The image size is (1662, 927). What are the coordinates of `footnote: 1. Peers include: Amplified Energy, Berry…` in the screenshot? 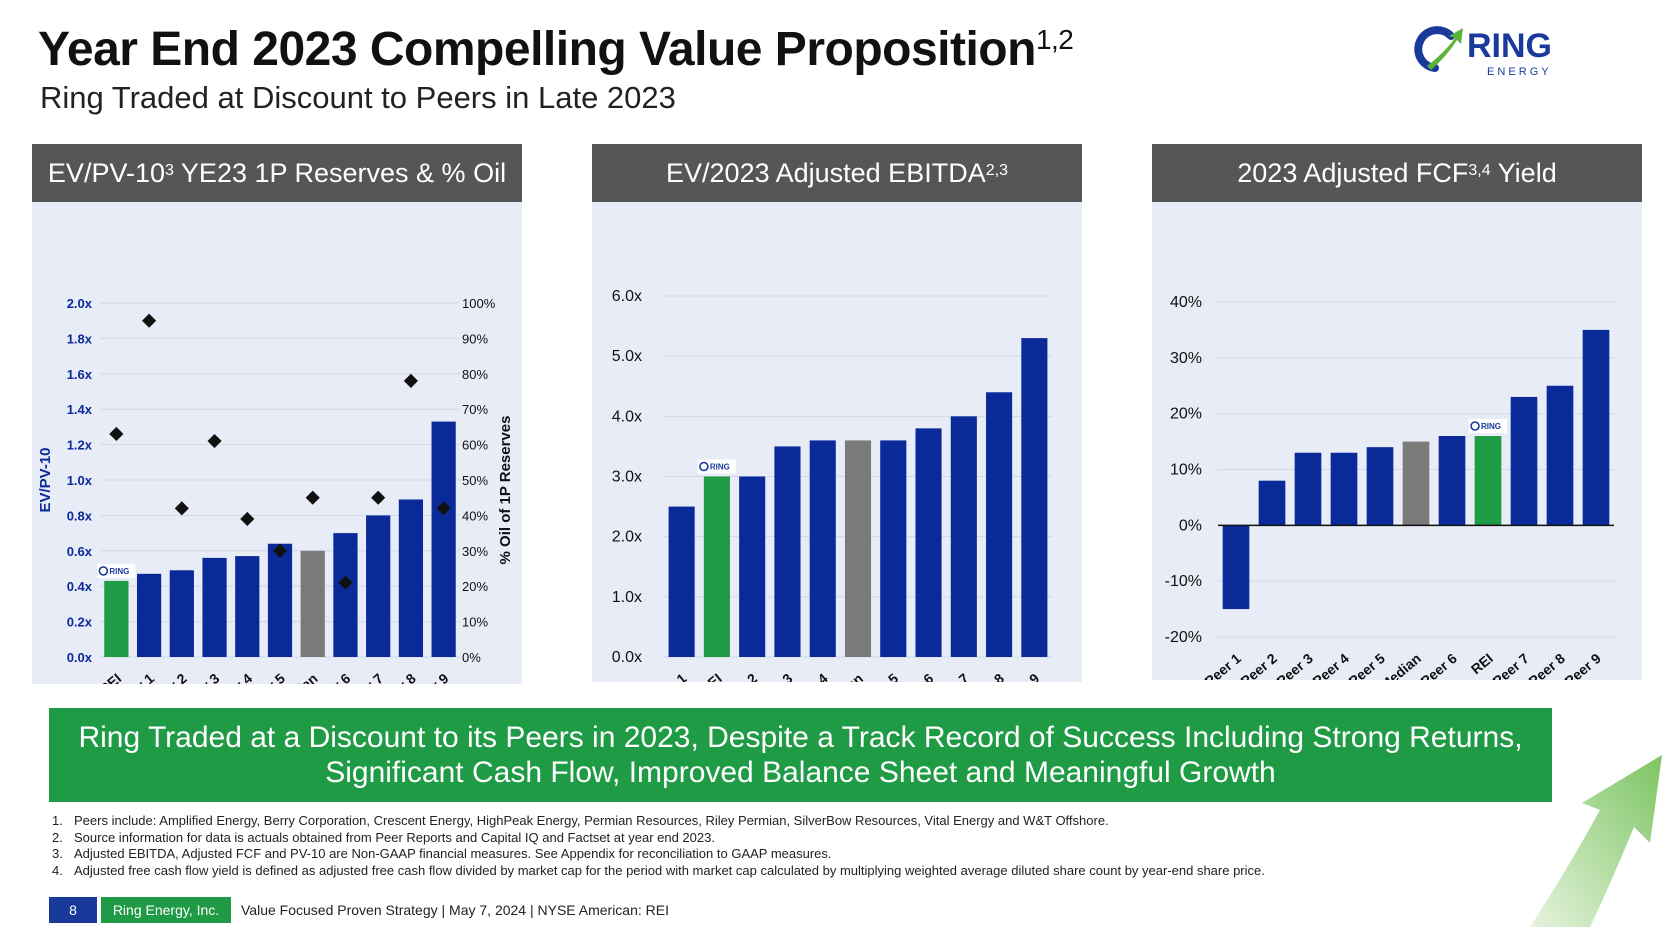 It's located at (658, 821).